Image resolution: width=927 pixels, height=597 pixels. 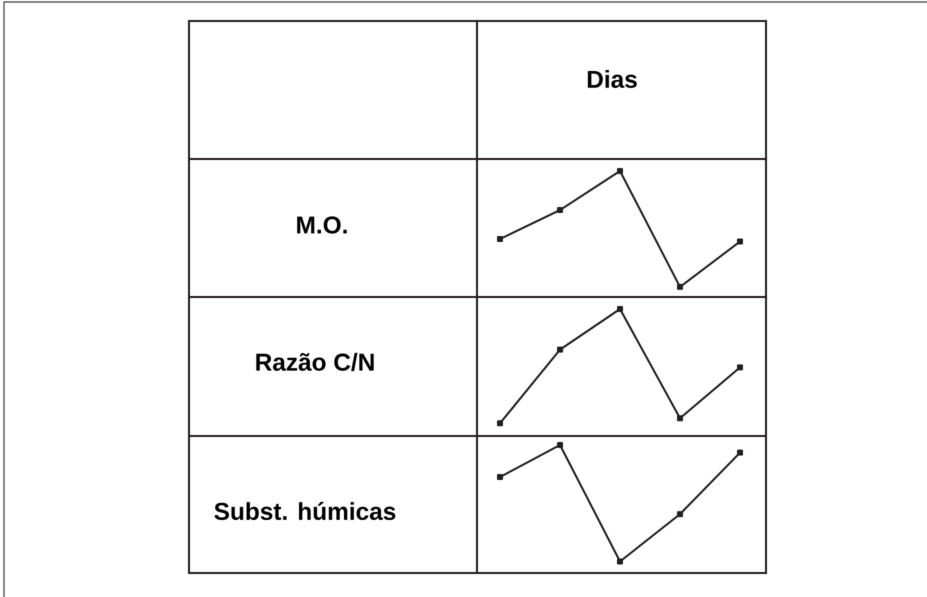 What do you see at coordinates (322, 225) in the screenshot?
I see `y-axis-title: M.O.` at bounding box center [322, 225].